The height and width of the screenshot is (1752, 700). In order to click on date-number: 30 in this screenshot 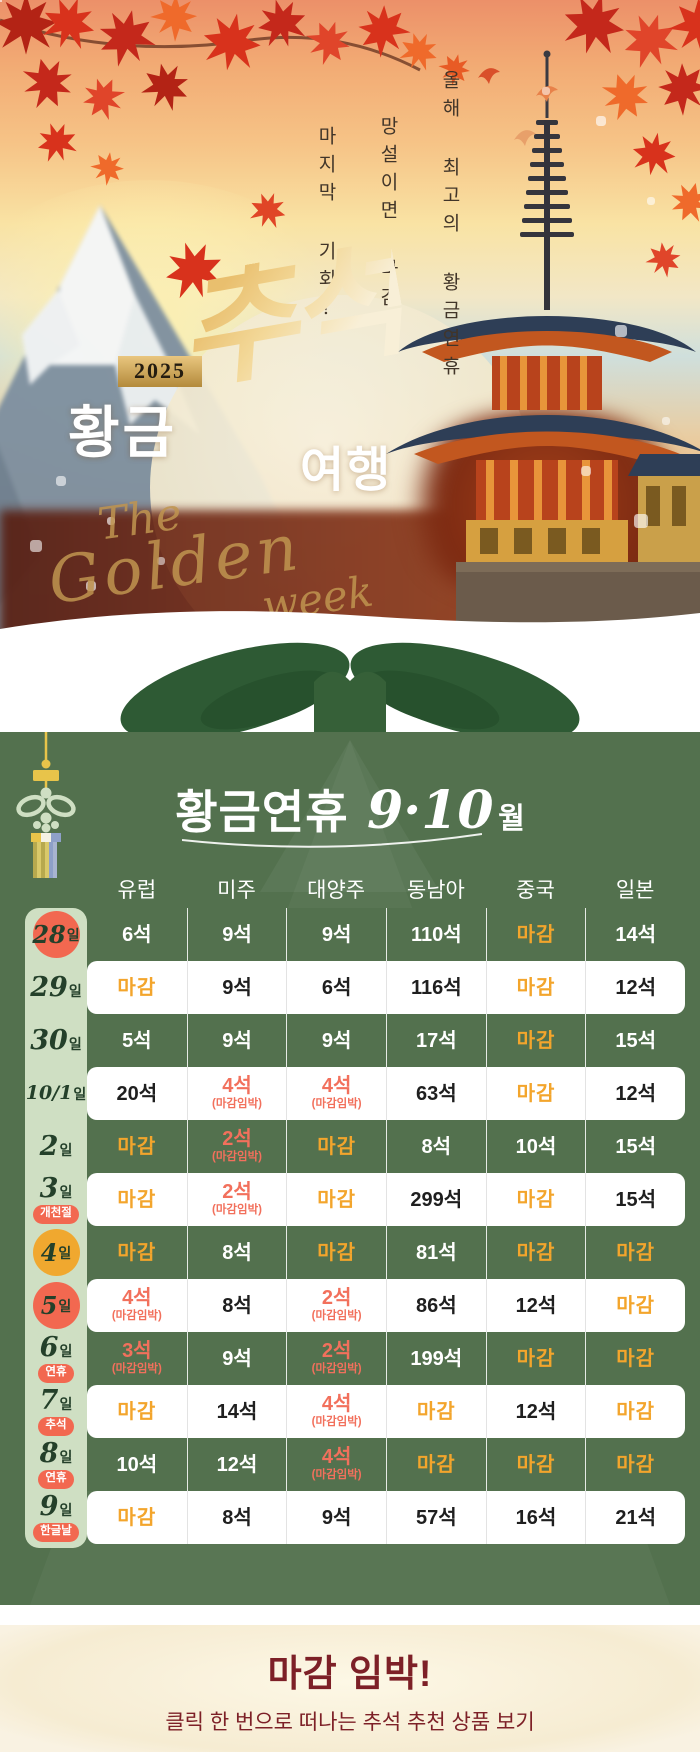, I will do `click(49, 1040)`.